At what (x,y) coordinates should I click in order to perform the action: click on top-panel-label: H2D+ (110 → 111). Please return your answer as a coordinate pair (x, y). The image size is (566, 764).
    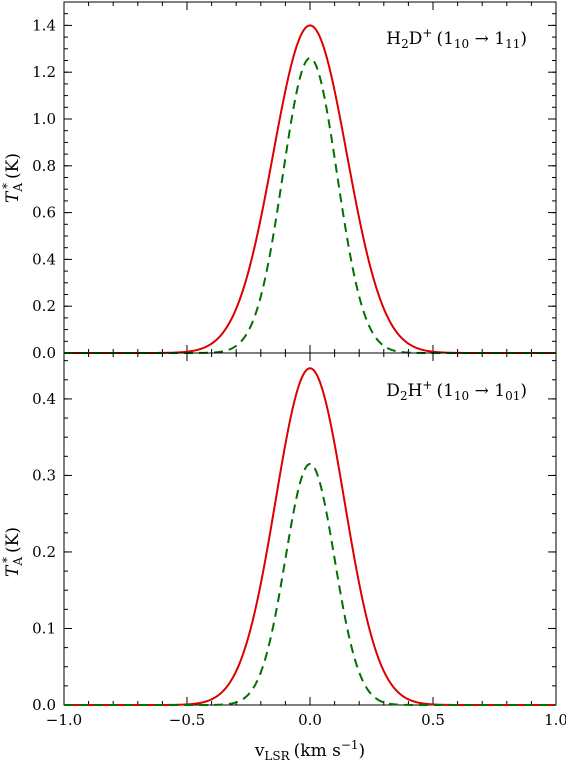
    Looking at the image, I should click on (456, 38).